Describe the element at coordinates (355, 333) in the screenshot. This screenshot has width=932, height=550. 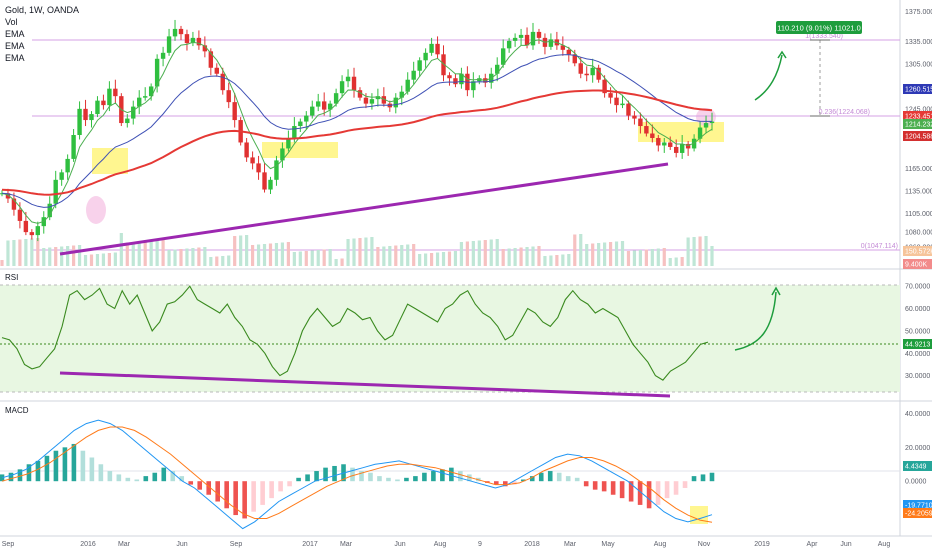
I see `rsi-line` at that location.